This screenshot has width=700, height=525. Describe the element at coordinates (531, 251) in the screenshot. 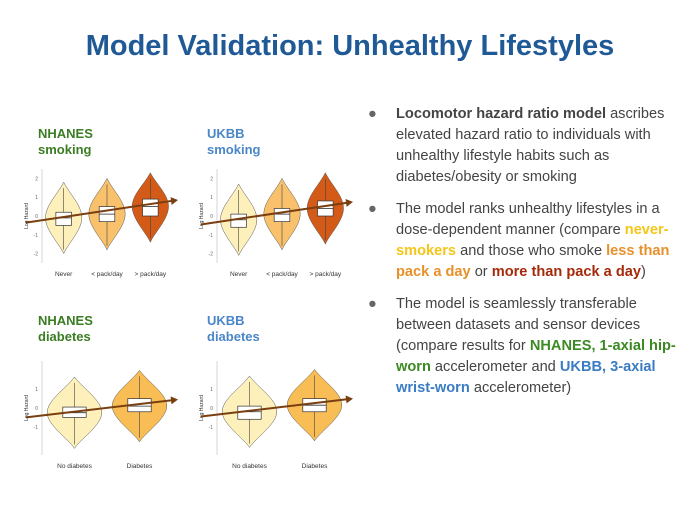

I see `bullet-text-plain: and those who smoke` at that location.